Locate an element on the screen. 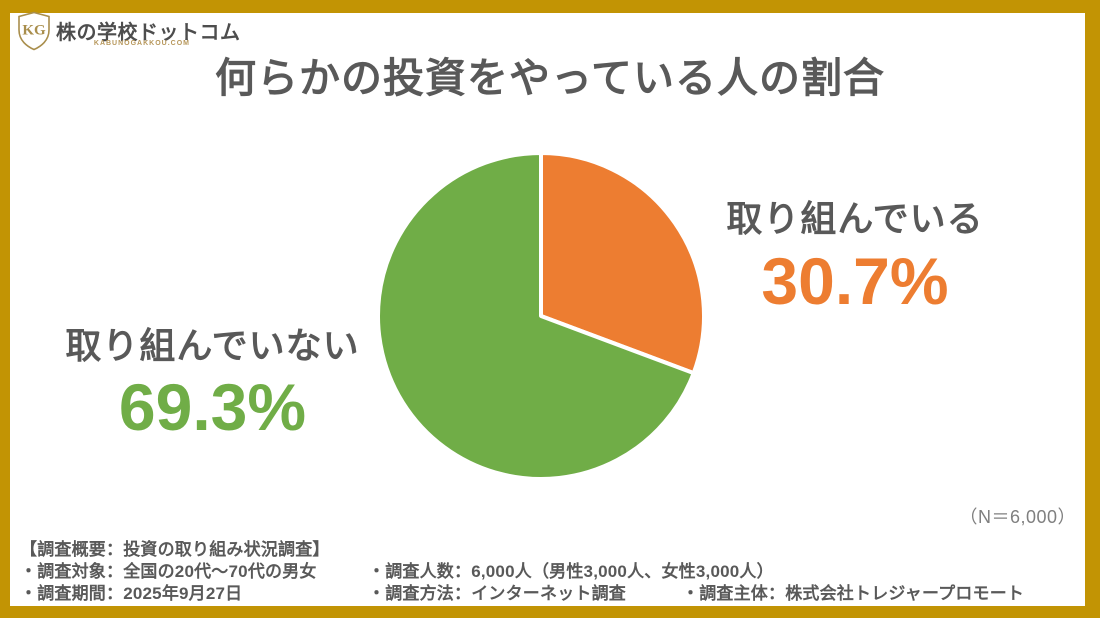  survey-people: ・調査人数：6,000人（男性3,000人、女性3,000人） is located at coordinates (571, 571).